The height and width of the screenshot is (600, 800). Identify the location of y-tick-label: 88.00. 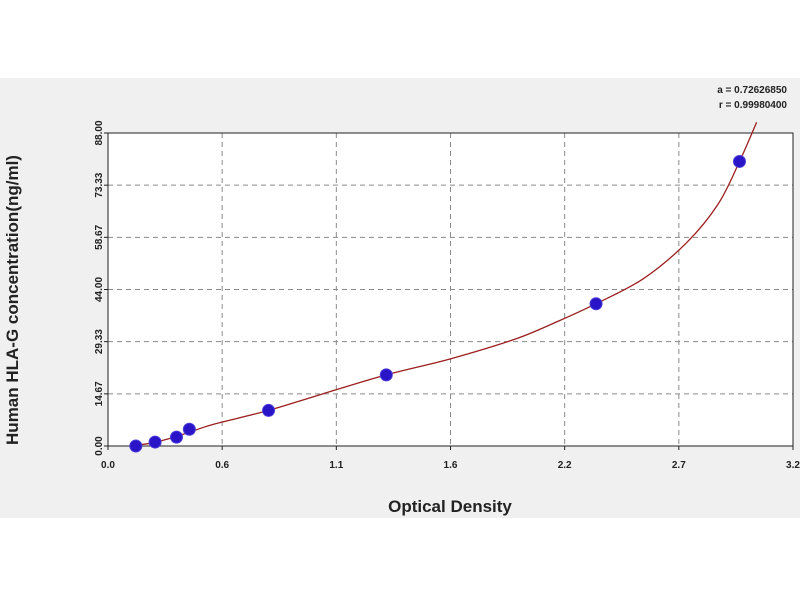
(99, 132).